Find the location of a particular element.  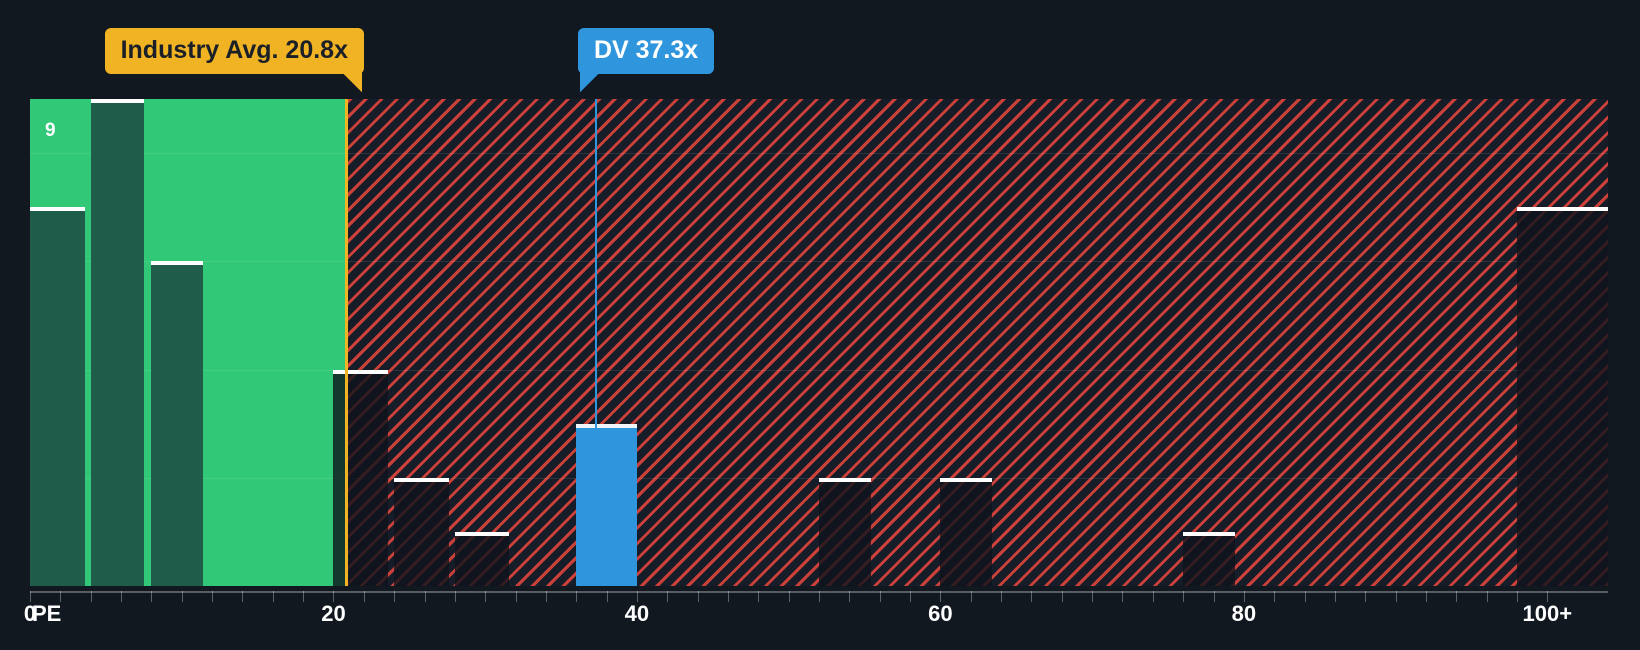

x-axis-prefix-label: PE is located at coordinates (47, 613).